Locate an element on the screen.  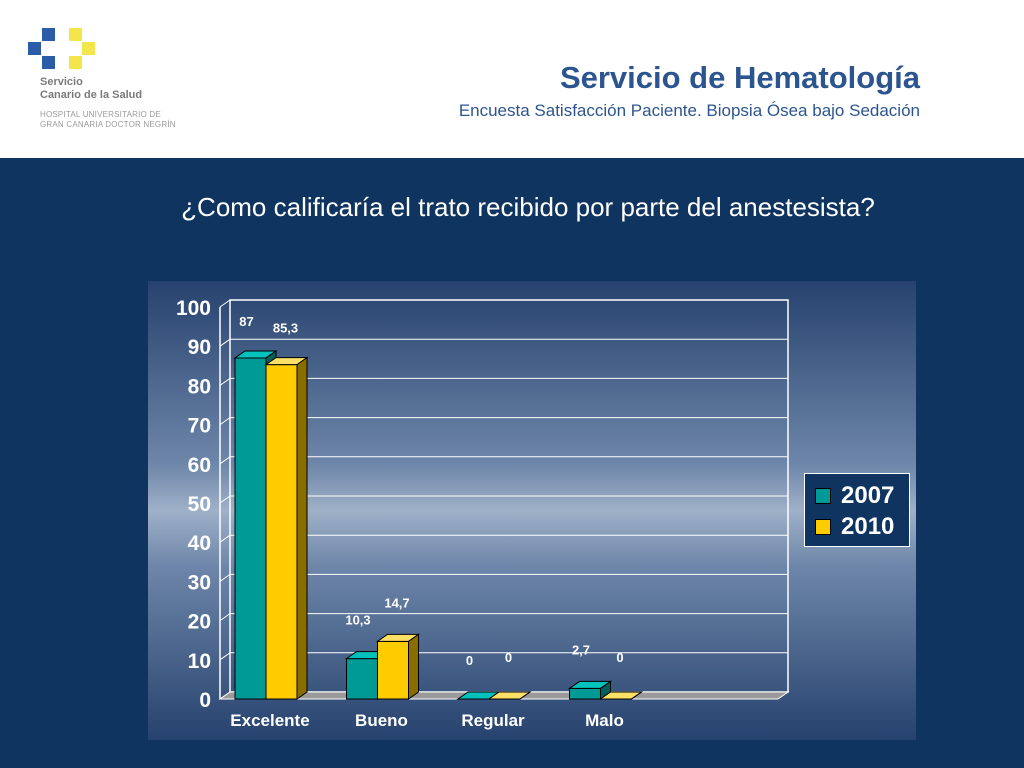
data-label-2010-excelente: 85,3 is located at coordinates (285, 328).